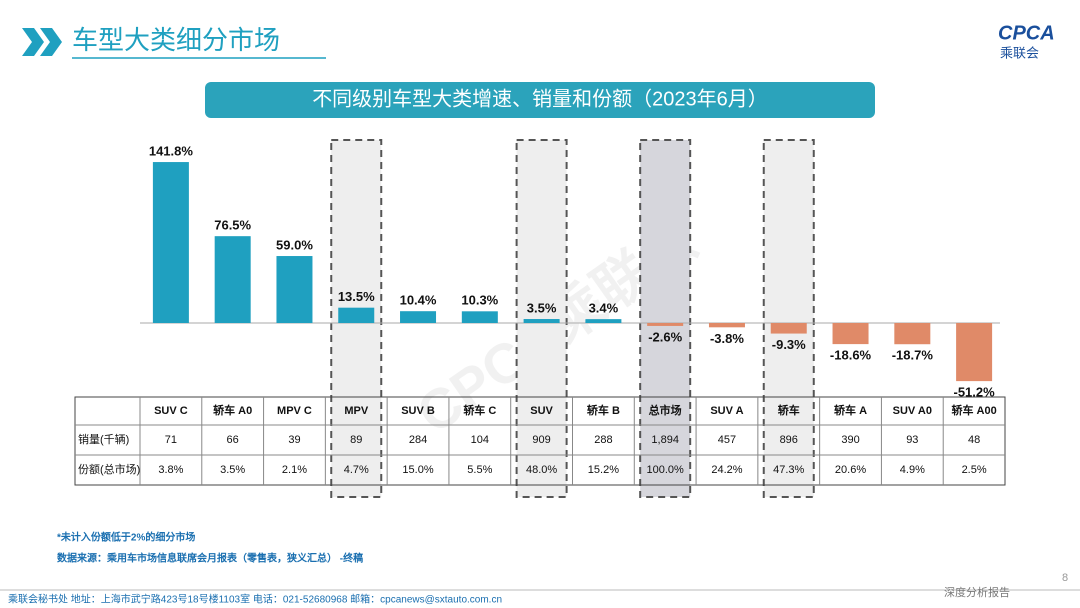 The width and height of the screenshot is (1080, 608). What do you see at coordinates (603, 410) in the screenshot?
I see `x-tick-label: 轿车 B` at bounding box center [603, 410].